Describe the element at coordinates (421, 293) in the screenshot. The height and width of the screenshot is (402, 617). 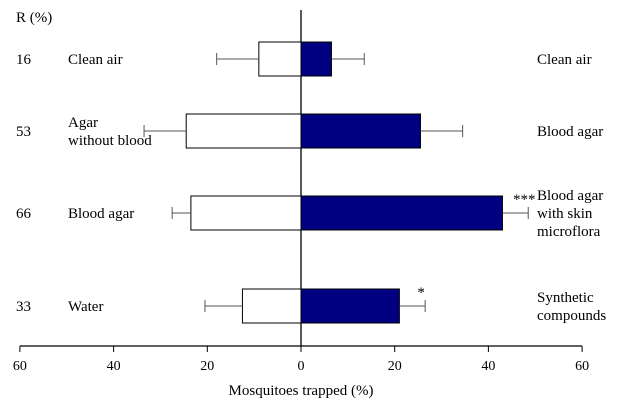
I see `significance-marker: *` at that location.